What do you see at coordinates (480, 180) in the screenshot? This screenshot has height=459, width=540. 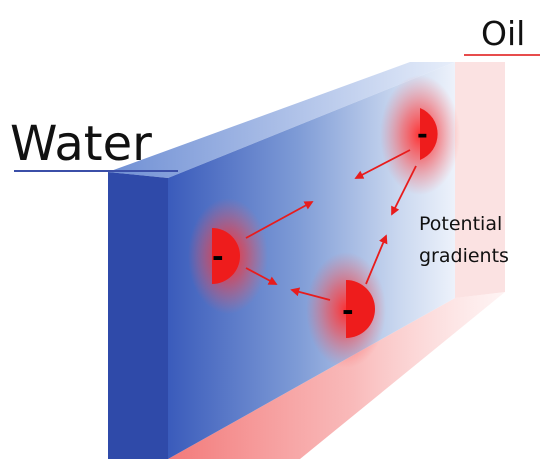 I see `oil-slab-front` at bounding box center [480, 180].